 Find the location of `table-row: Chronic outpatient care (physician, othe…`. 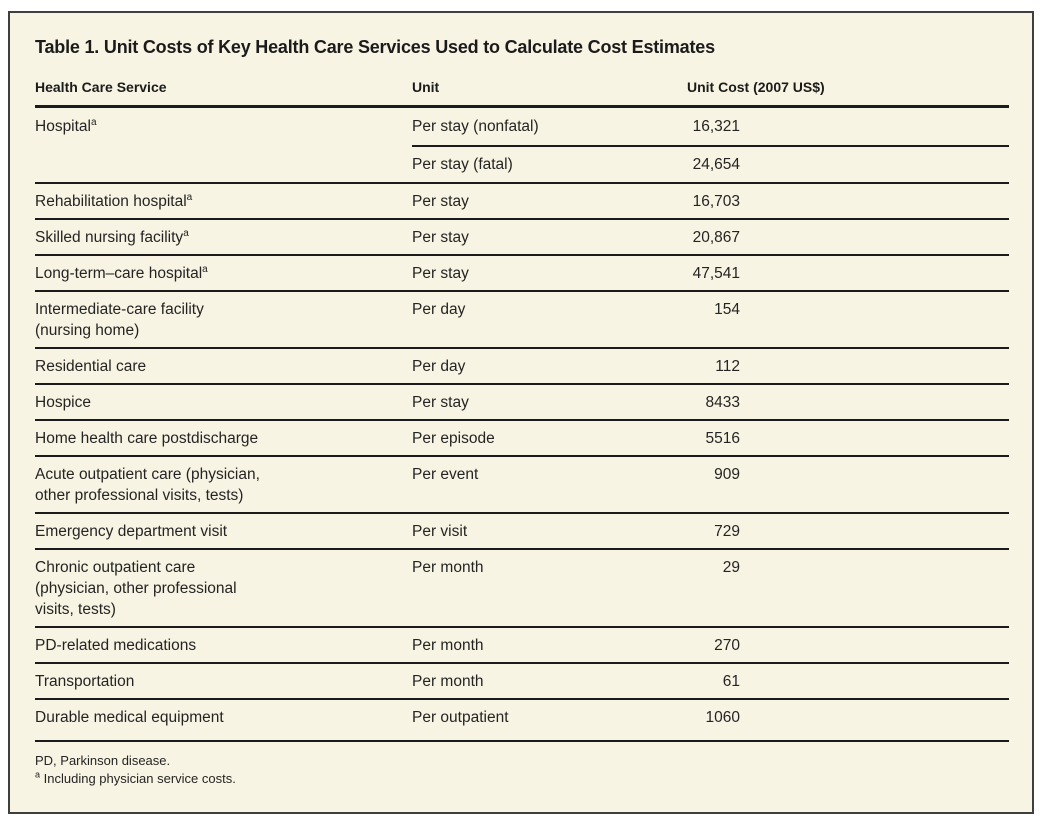

table-row: Chronic outpatient care (physician, othe… is located at coordinates (522, 589).